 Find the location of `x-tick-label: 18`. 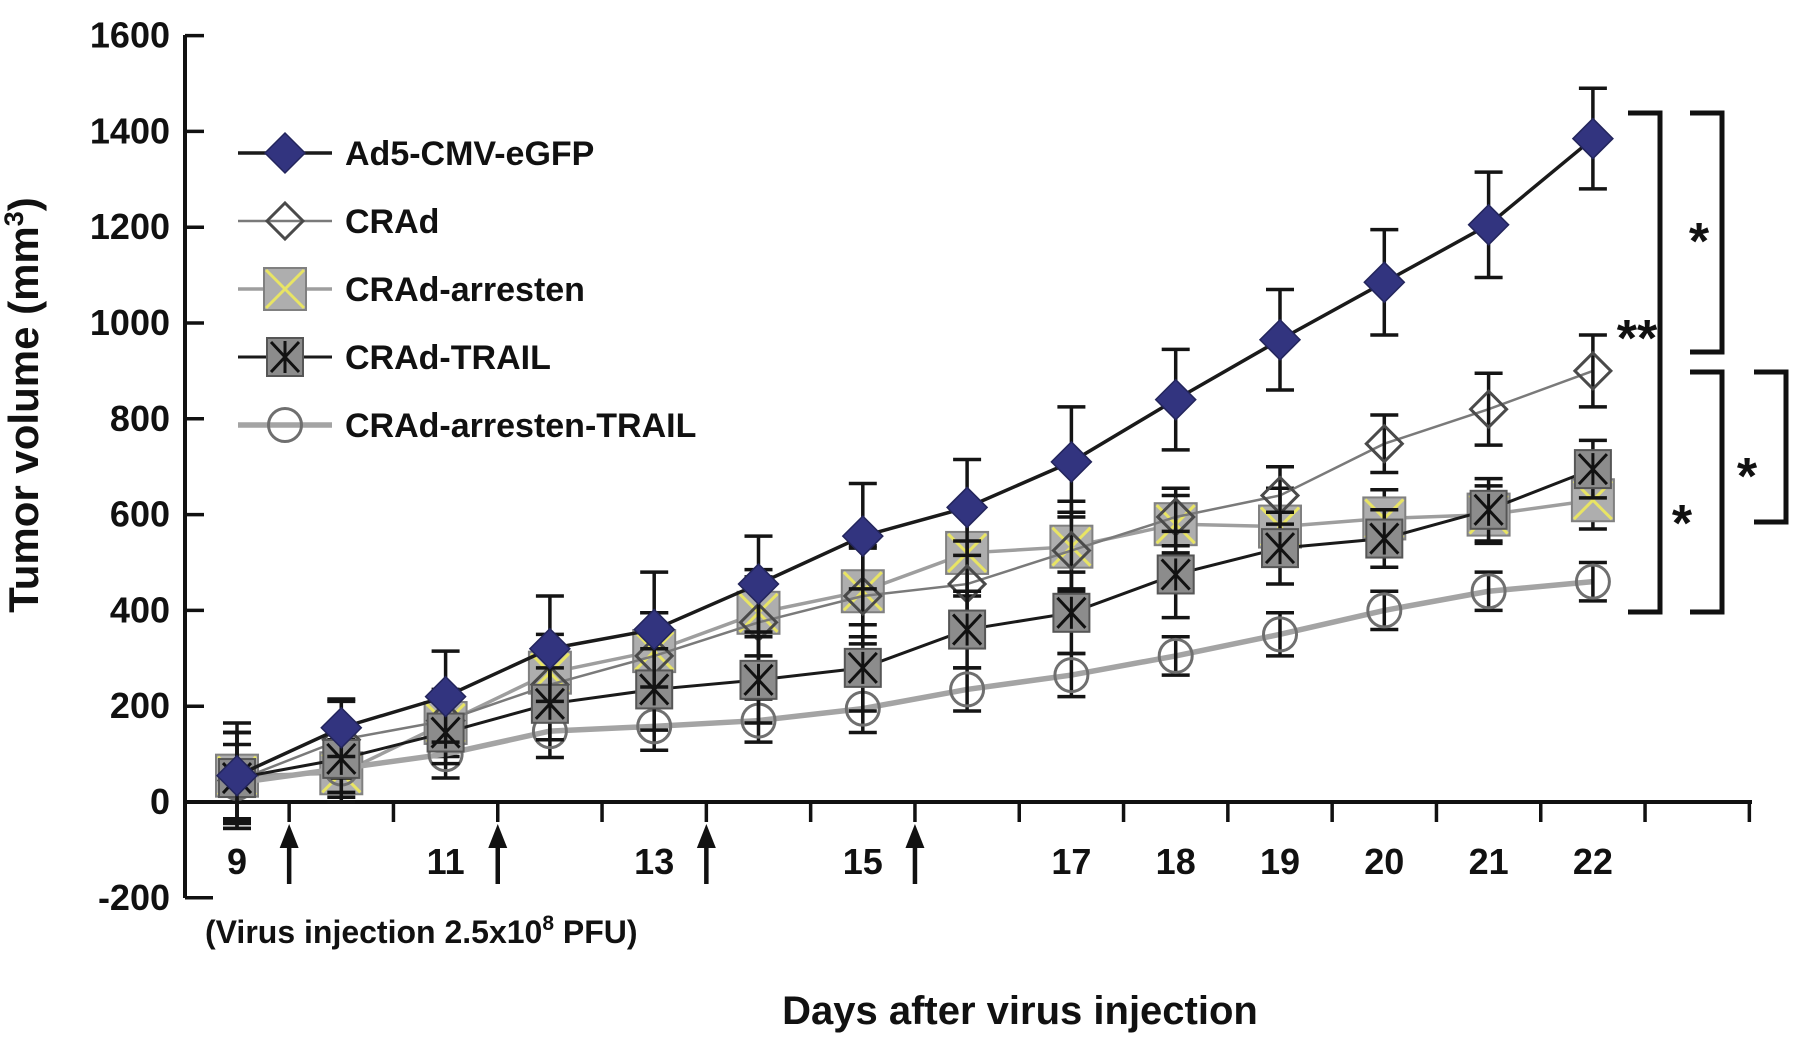

x-tick-label: 18 is located at coordinates (1176, 861).